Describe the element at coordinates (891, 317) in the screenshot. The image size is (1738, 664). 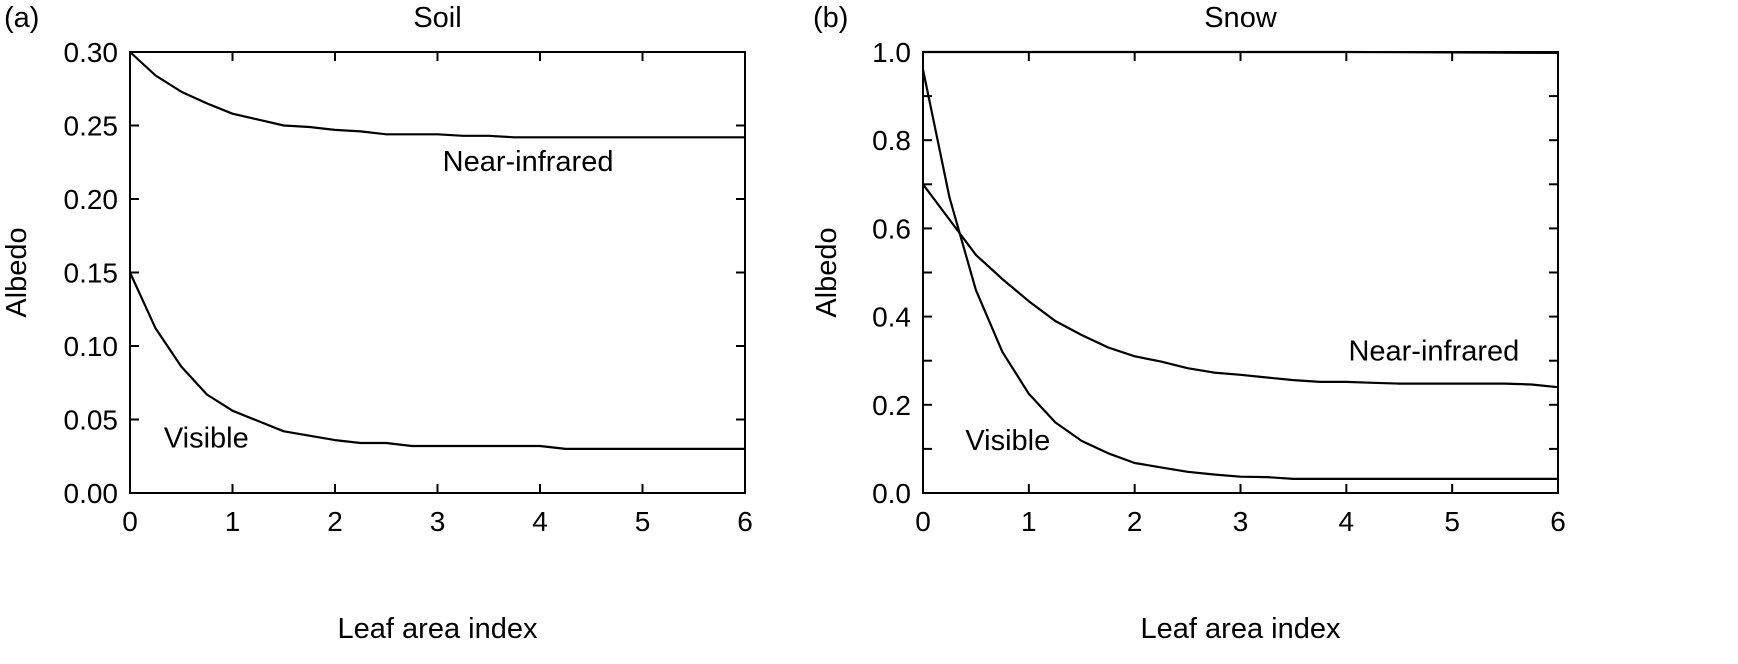
I see `y-tick-label: 0.4` at that location.